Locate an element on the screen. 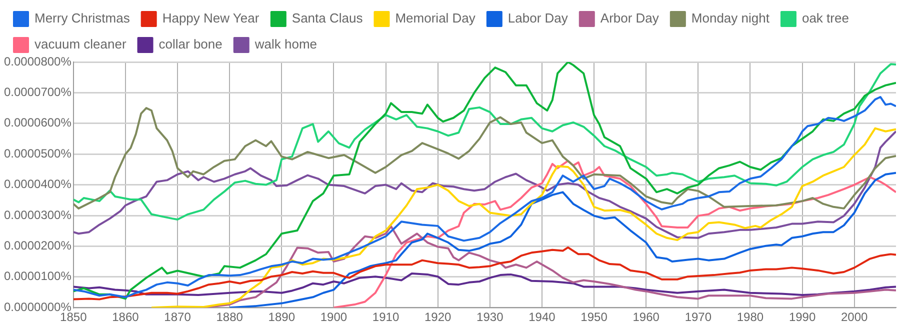 Image resolution: width=900 pixels, height=330 pixels. y-tick-label: 0.0000500% is located at coordinates (38, 153).